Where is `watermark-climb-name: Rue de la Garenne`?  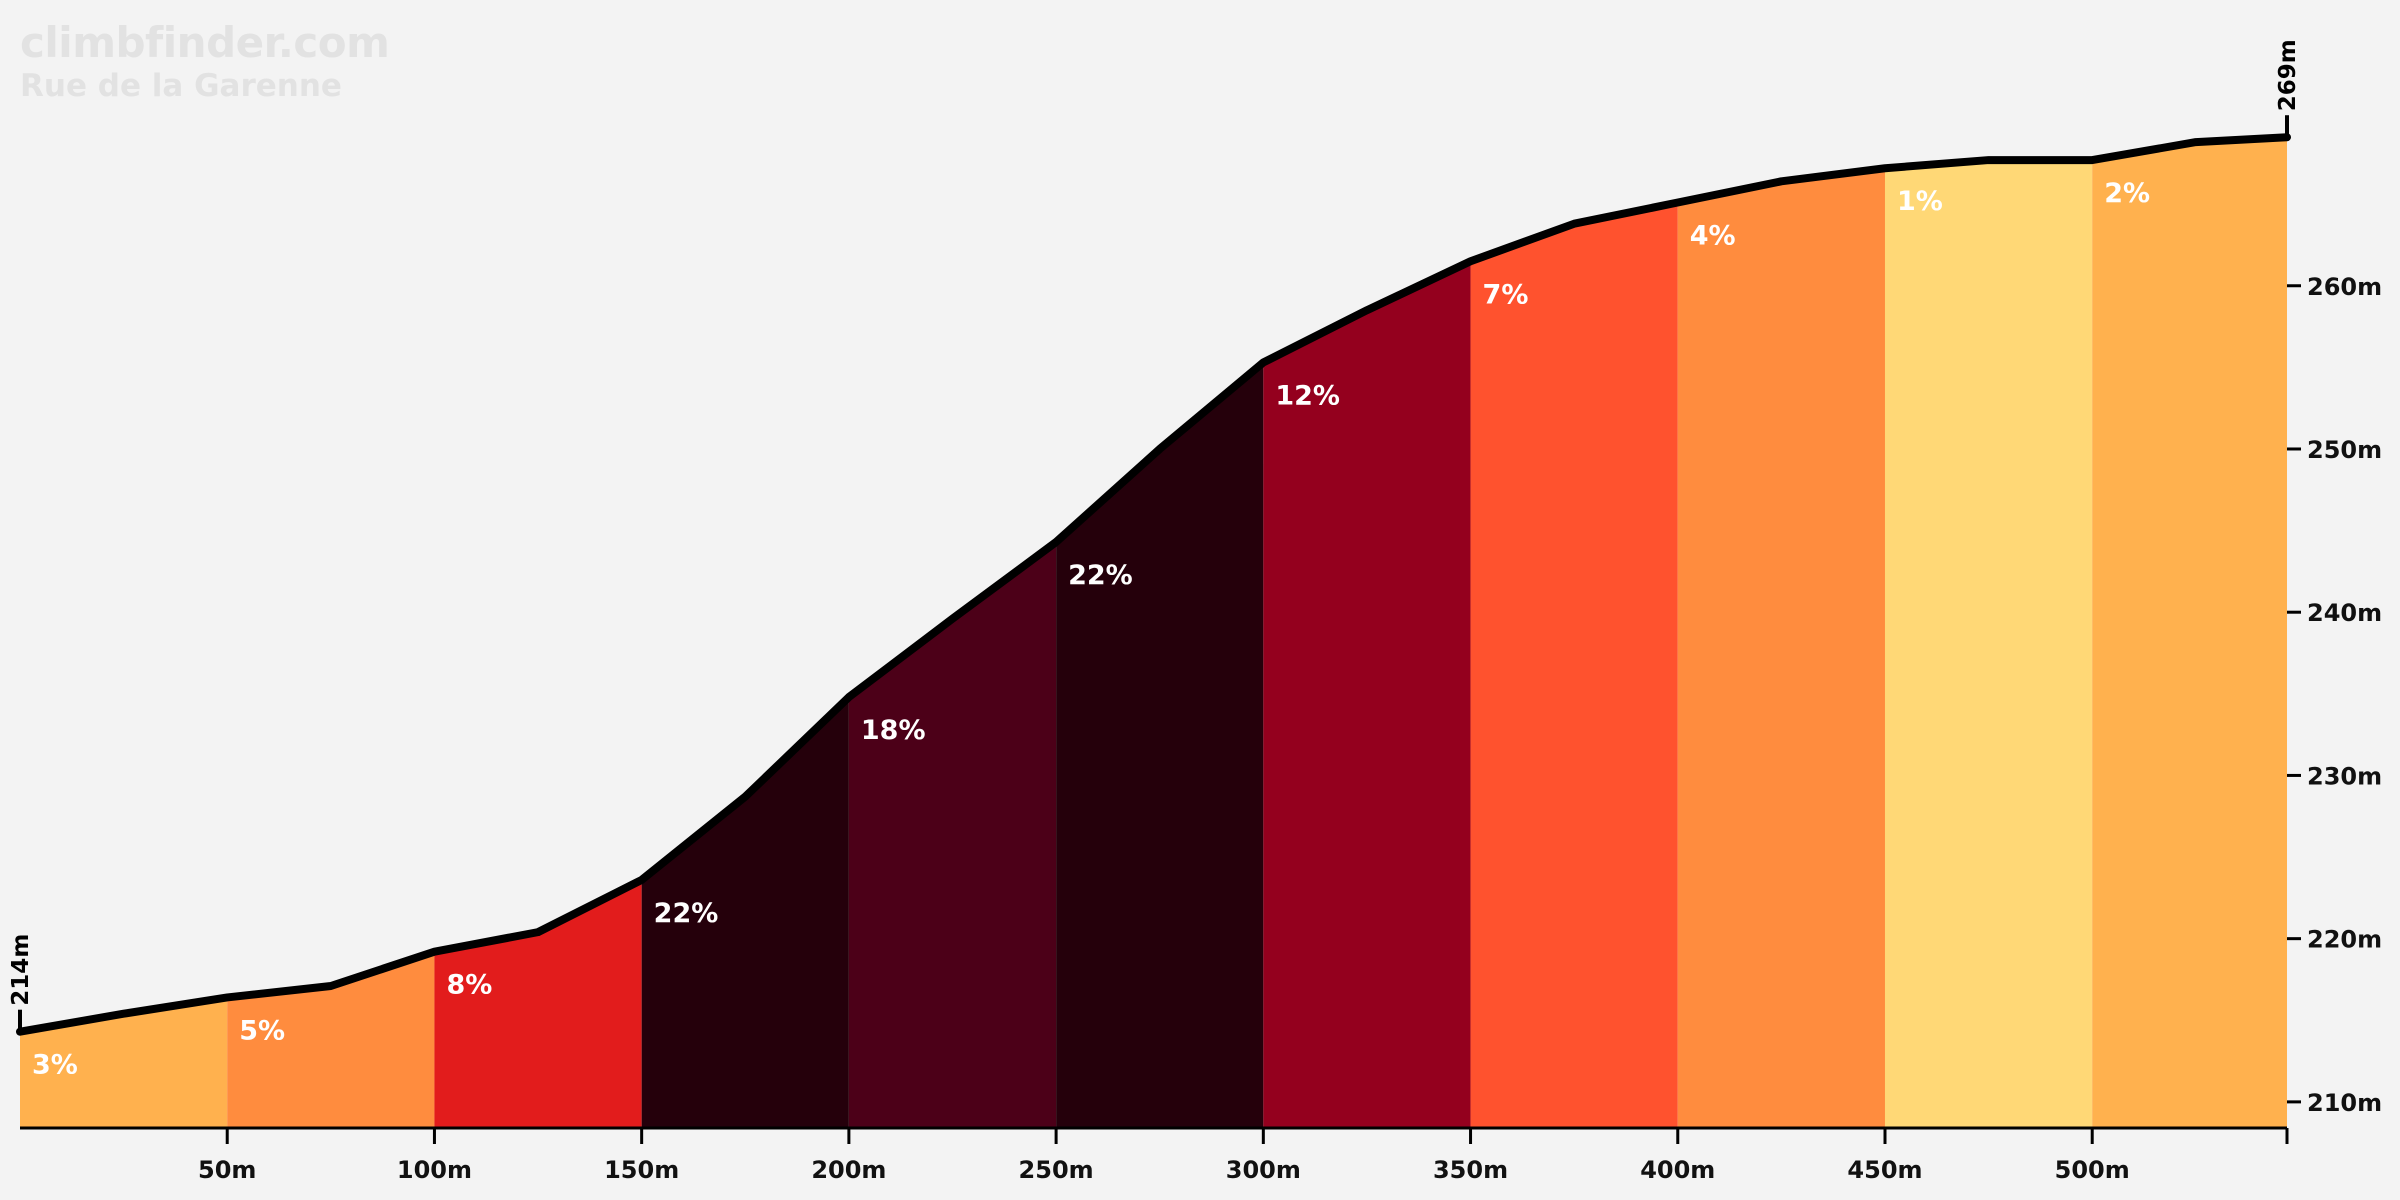
watermark-climb-name: Rue de la Garenne is located at coordinates (181, 86).